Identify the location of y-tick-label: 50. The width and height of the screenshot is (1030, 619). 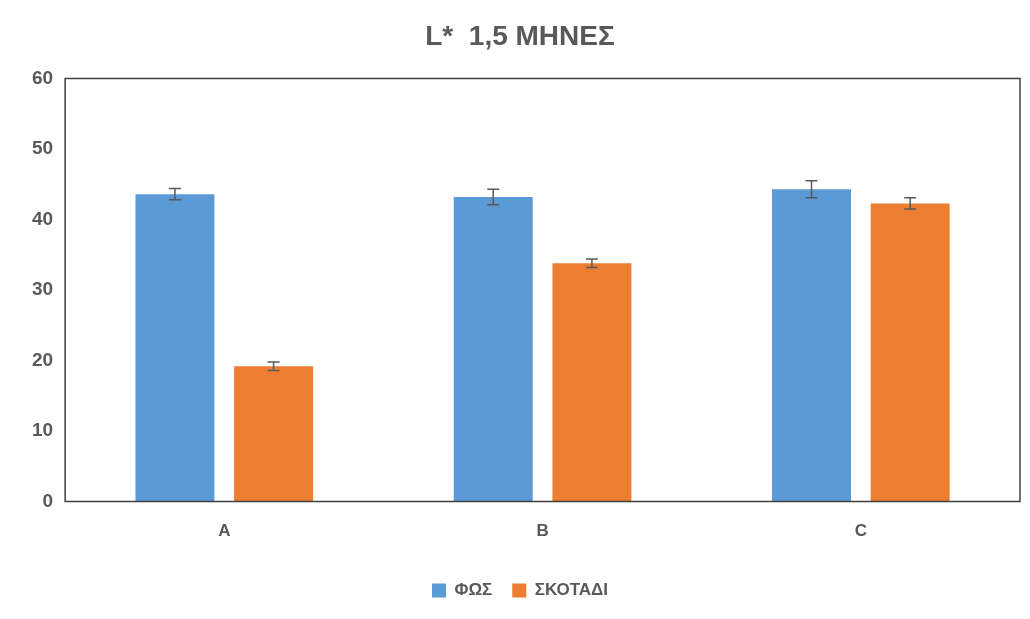
(42, 148).